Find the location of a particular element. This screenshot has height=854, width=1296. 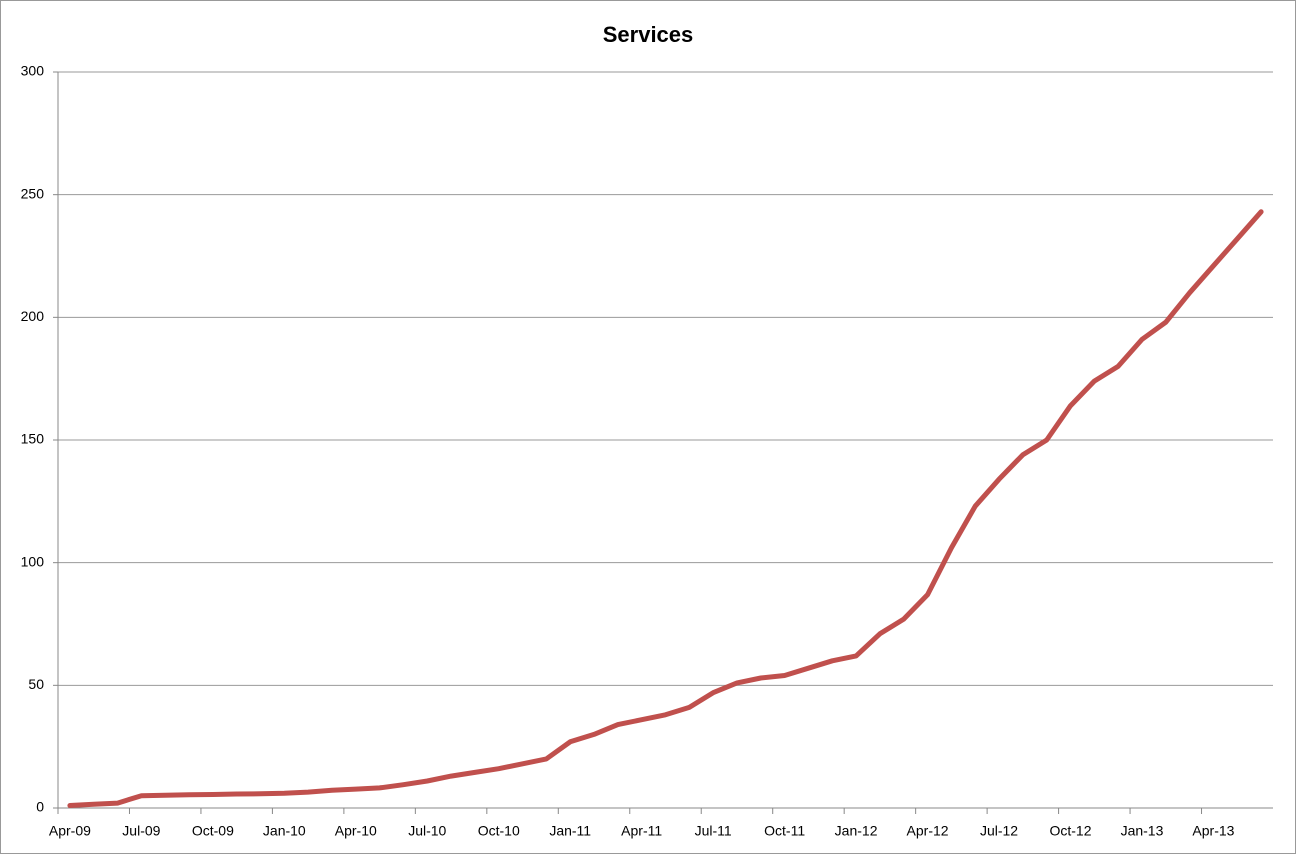

x-tick-label: Apr-11 is located at coordinates (641, 831).